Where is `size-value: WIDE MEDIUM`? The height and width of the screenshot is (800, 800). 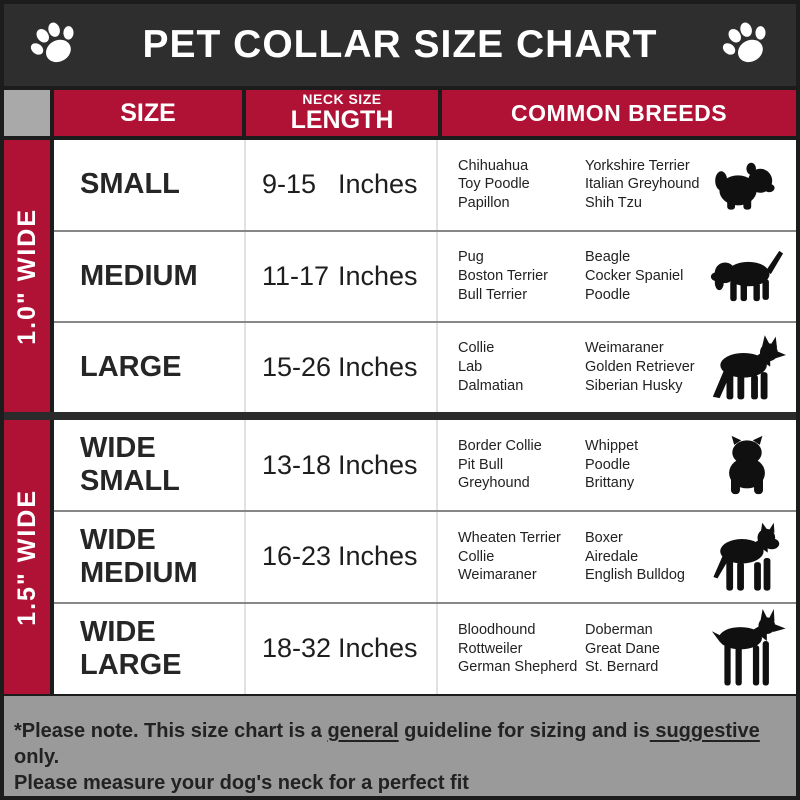 size-value: WIDE MEDIUM is located at coordinates (139, 556).